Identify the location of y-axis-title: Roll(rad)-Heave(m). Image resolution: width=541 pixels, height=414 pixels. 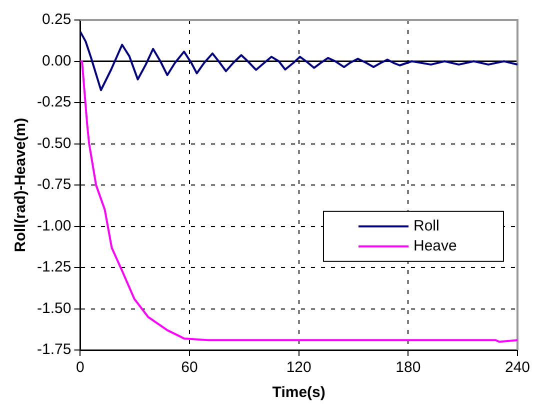
(21, 185).